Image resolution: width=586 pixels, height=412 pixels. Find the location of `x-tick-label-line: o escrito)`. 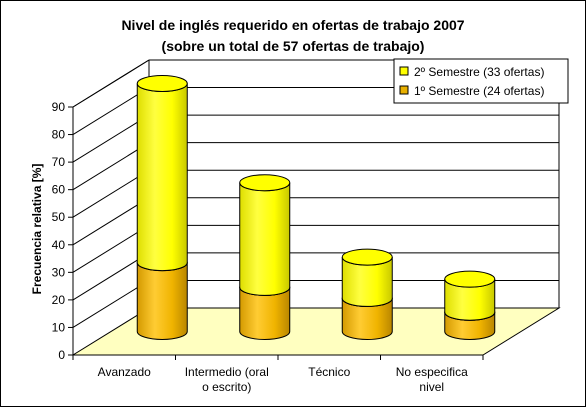

x-tick-label-line: o escrito) is located at coordinates (226, 387).